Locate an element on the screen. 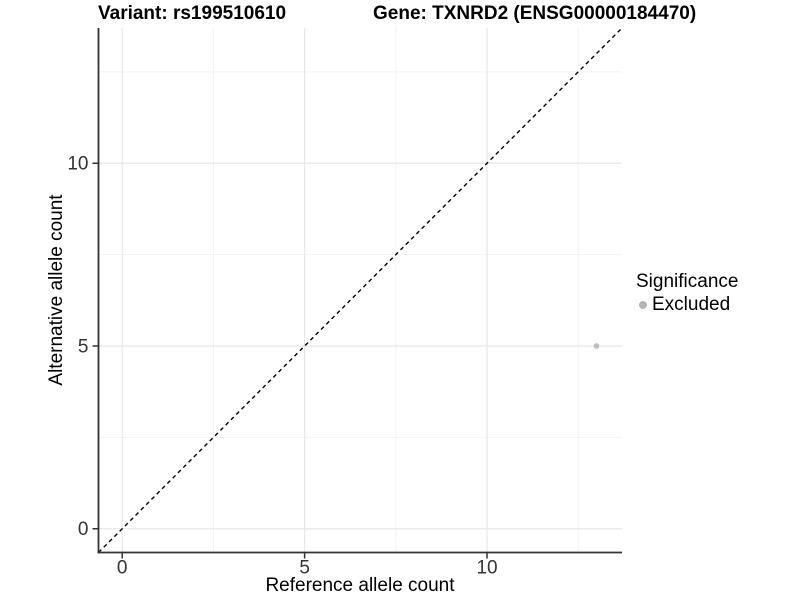 The image size is (800, 600). excluded-point-icon is located at coordinates (643, 304).